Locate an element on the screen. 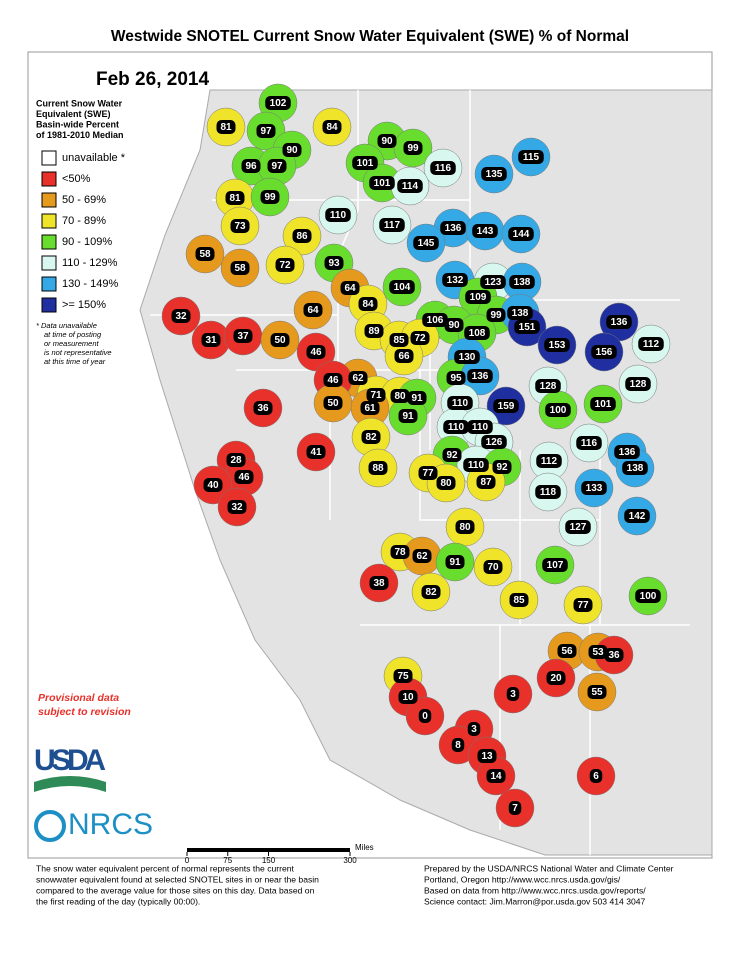  scale-unit: Miles is located at coordinates (364, 847).